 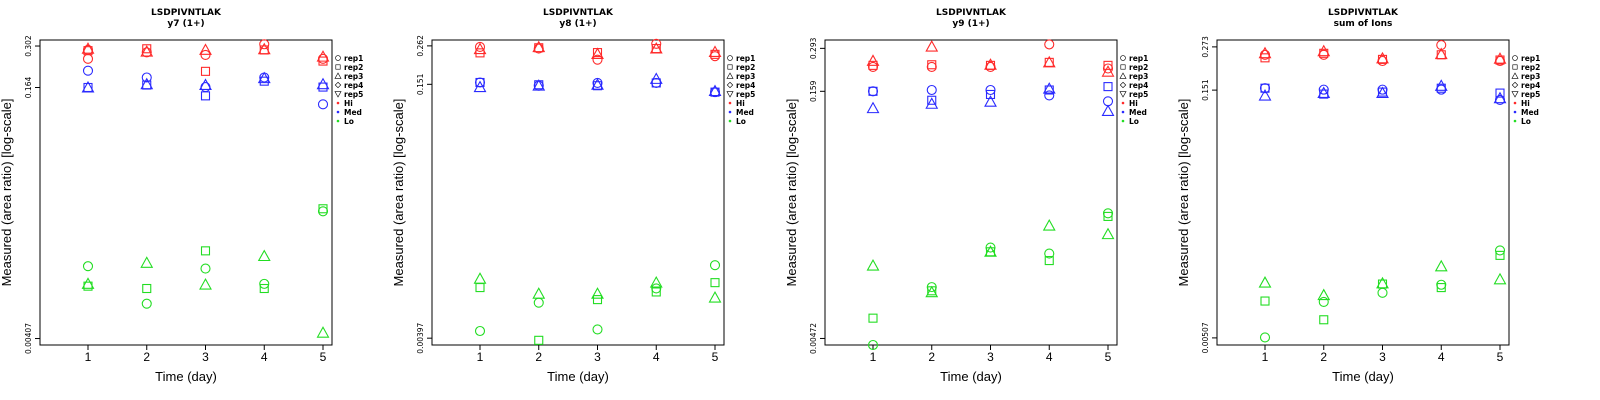 I want to click on legend-marker-rep2, so click(x=730, y=67).